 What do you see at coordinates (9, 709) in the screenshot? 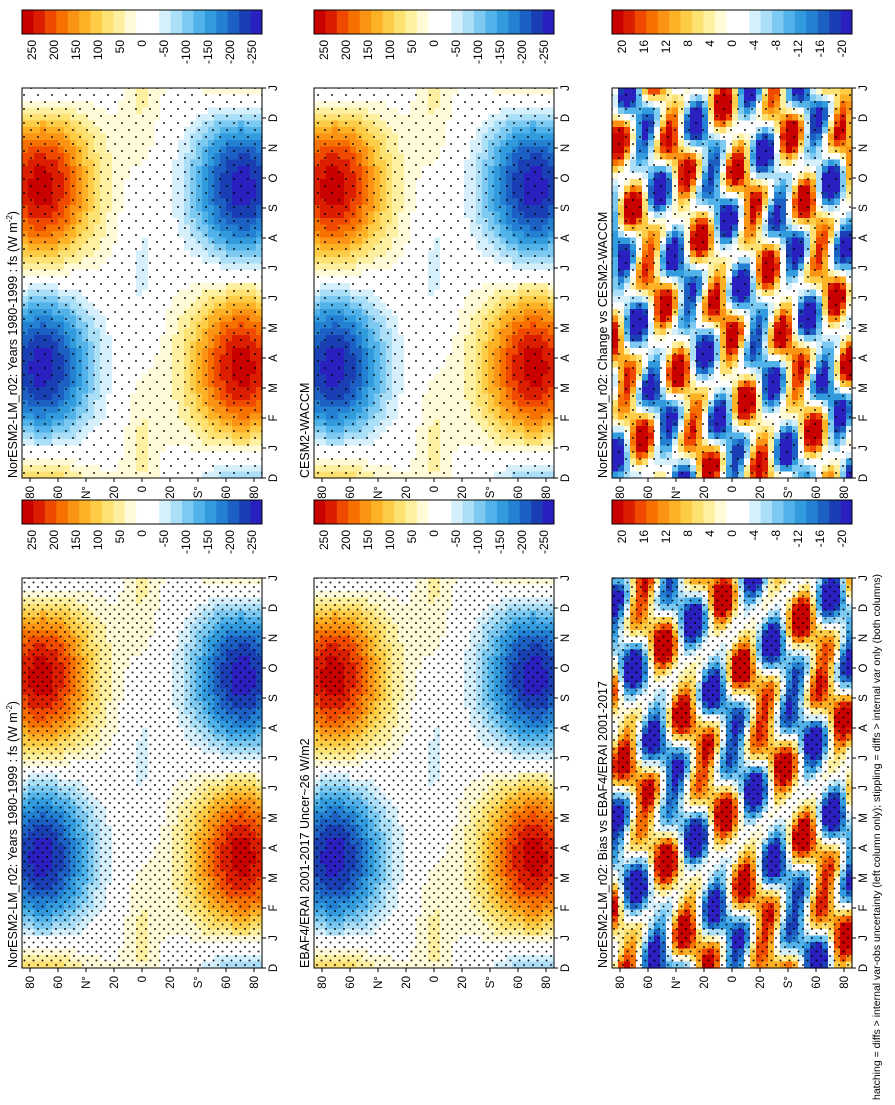
I see `panel-title-sup: -2` at bounding box center [9, 709].